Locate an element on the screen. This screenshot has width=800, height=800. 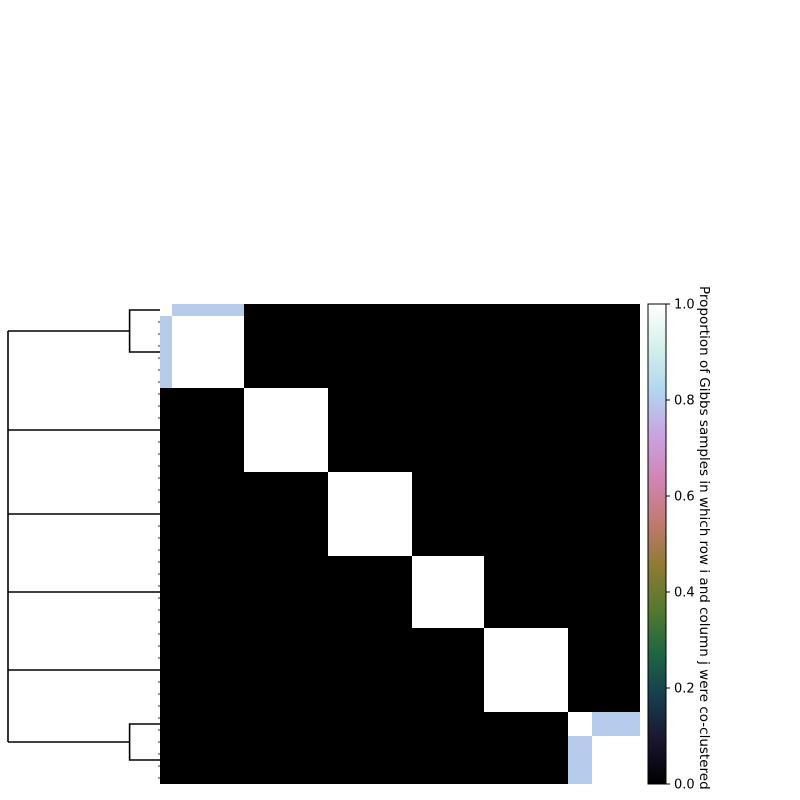
colorbar-tick-label: 0.6 is located at coordinates (684, 497).